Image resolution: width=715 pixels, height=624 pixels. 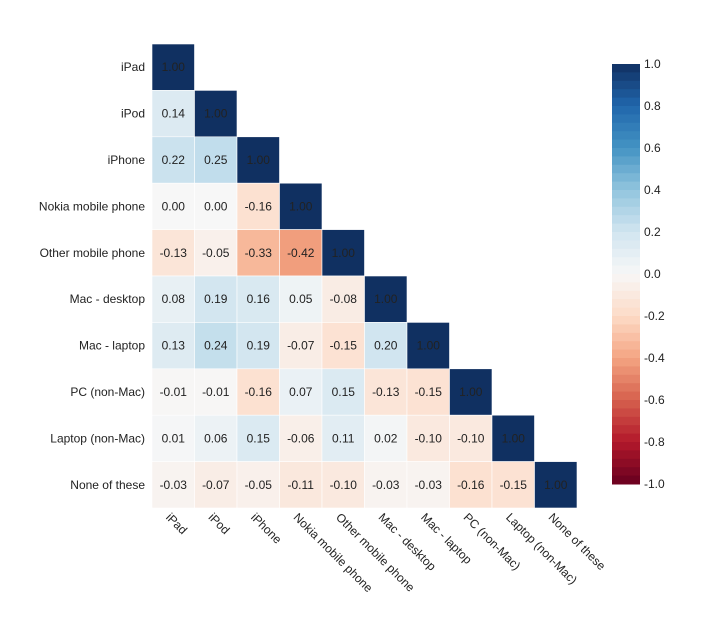 I want to click on heatmap-cell: 0.25, so click(x=216, y=160).